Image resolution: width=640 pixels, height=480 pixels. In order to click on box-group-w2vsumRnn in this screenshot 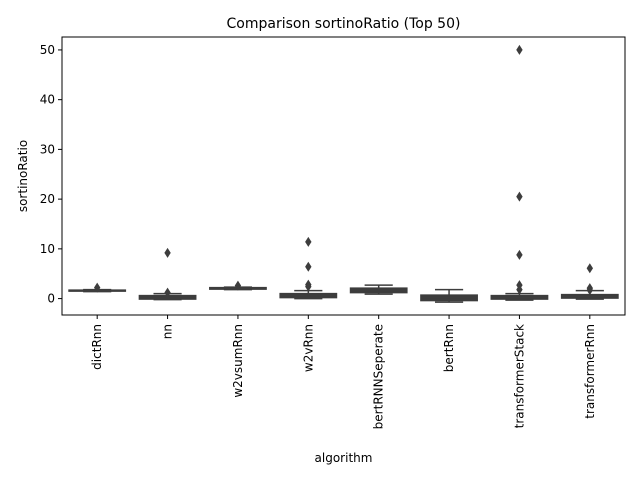, I will do `click(238, 285)`.